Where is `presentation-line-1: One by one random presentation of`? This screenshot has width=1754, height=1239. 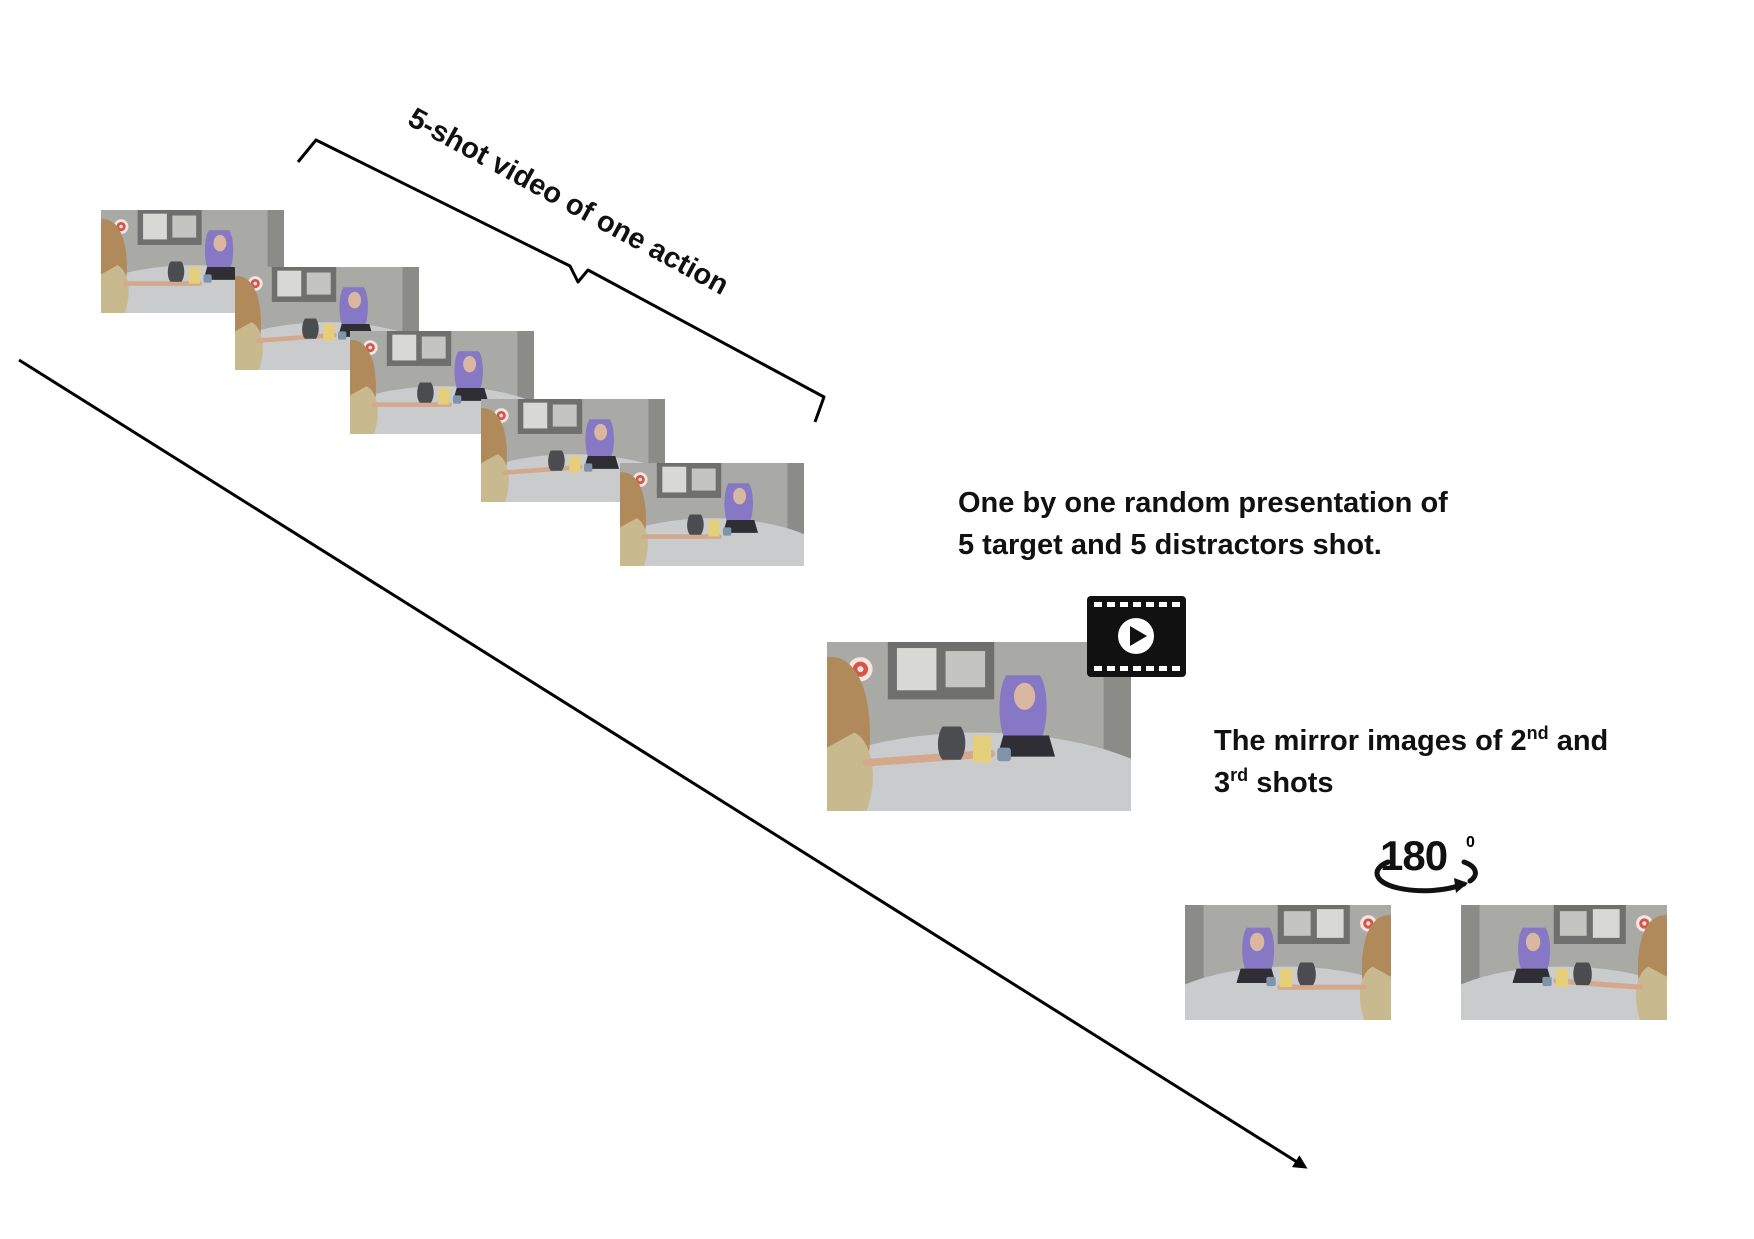 presentation-line-1: One by one random presentation of is located at coordinates (1203, 503).